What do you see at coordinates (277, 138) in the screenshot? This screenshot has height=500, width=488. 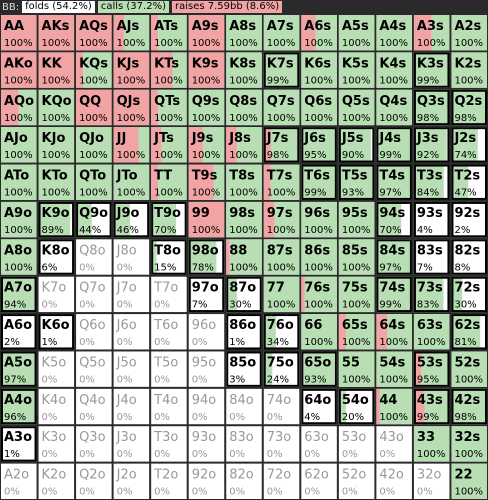 I see `hand-label: J7s` at bounding box center [277, 138].